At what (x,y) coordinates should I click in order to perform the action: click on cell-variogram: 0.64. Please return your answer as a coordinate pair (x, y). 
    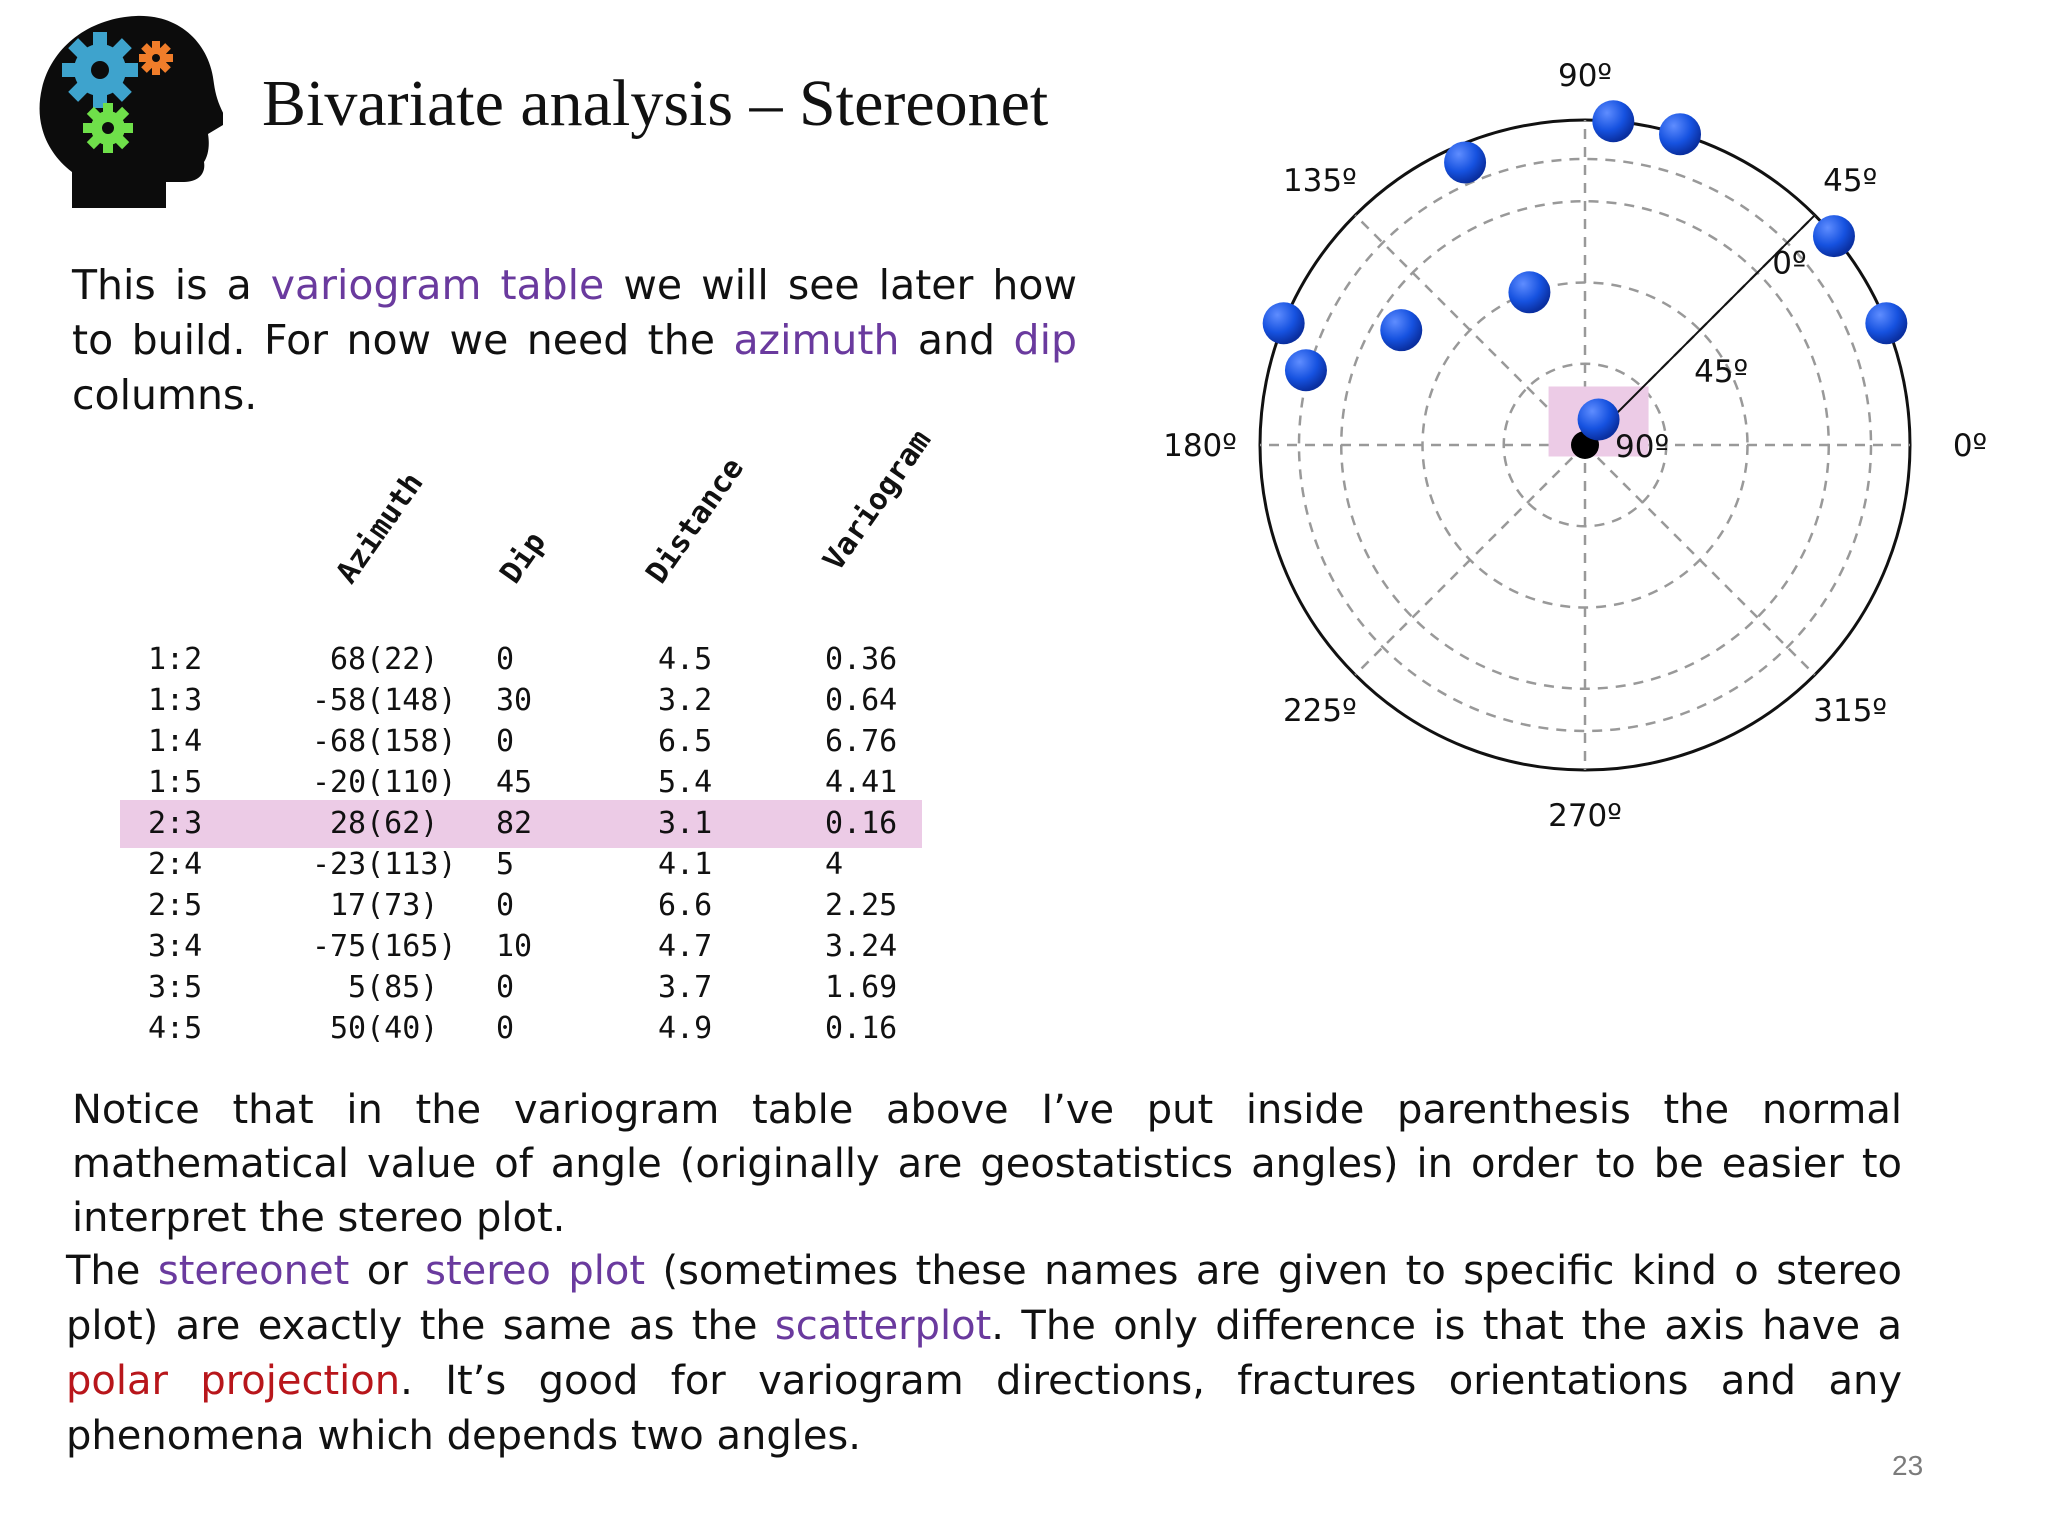
    Looking at the image, I should click on (861, 700).